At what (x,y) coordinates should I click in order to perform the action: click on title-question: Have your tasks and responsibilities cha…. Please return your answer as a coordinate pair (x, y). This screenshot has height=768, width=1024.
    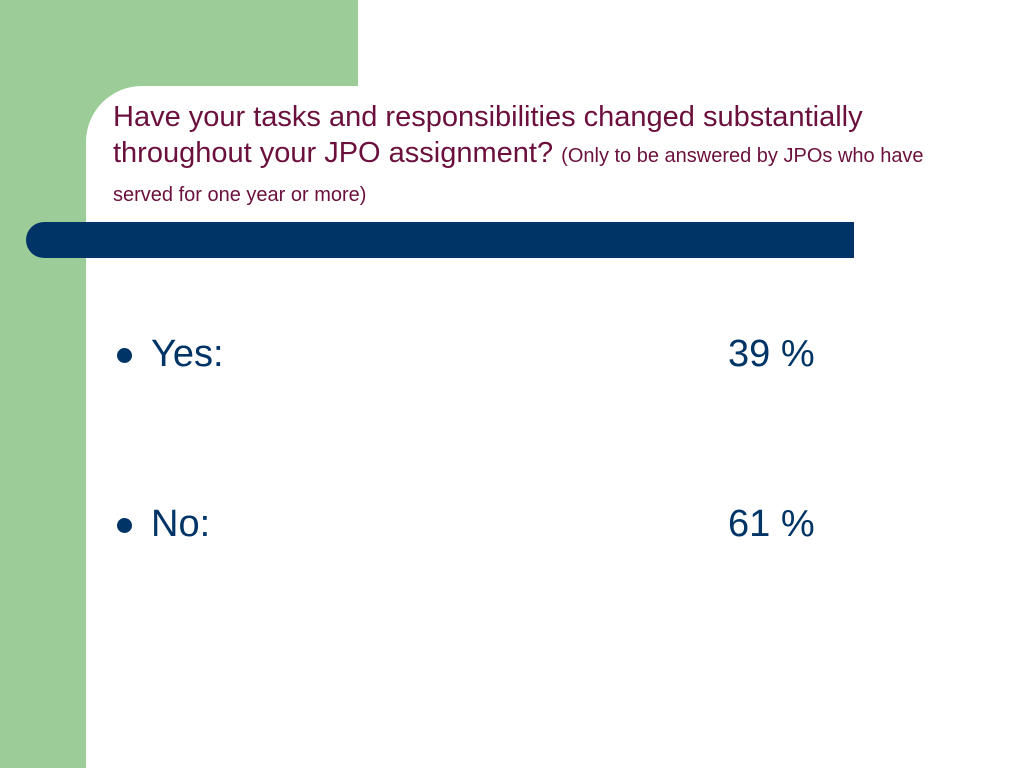
    Looking at the image, I should click on (488, 135).